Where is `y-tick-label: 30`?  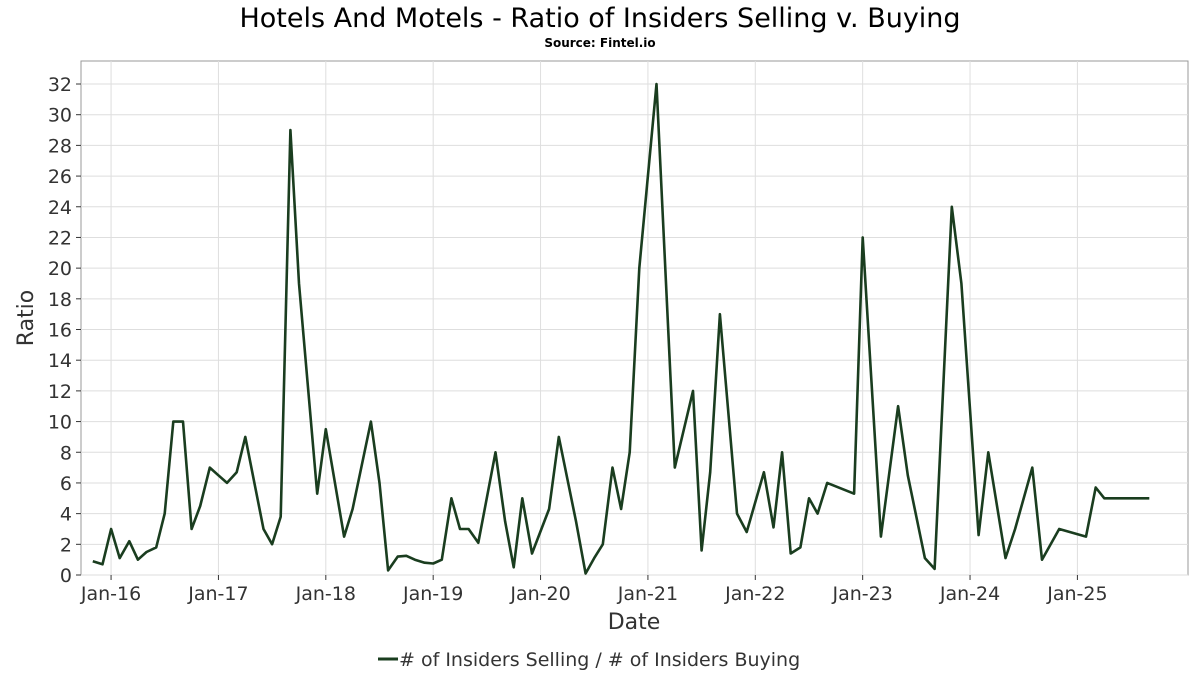
y-tick-label: 30 is located at coordinates (60, 116).